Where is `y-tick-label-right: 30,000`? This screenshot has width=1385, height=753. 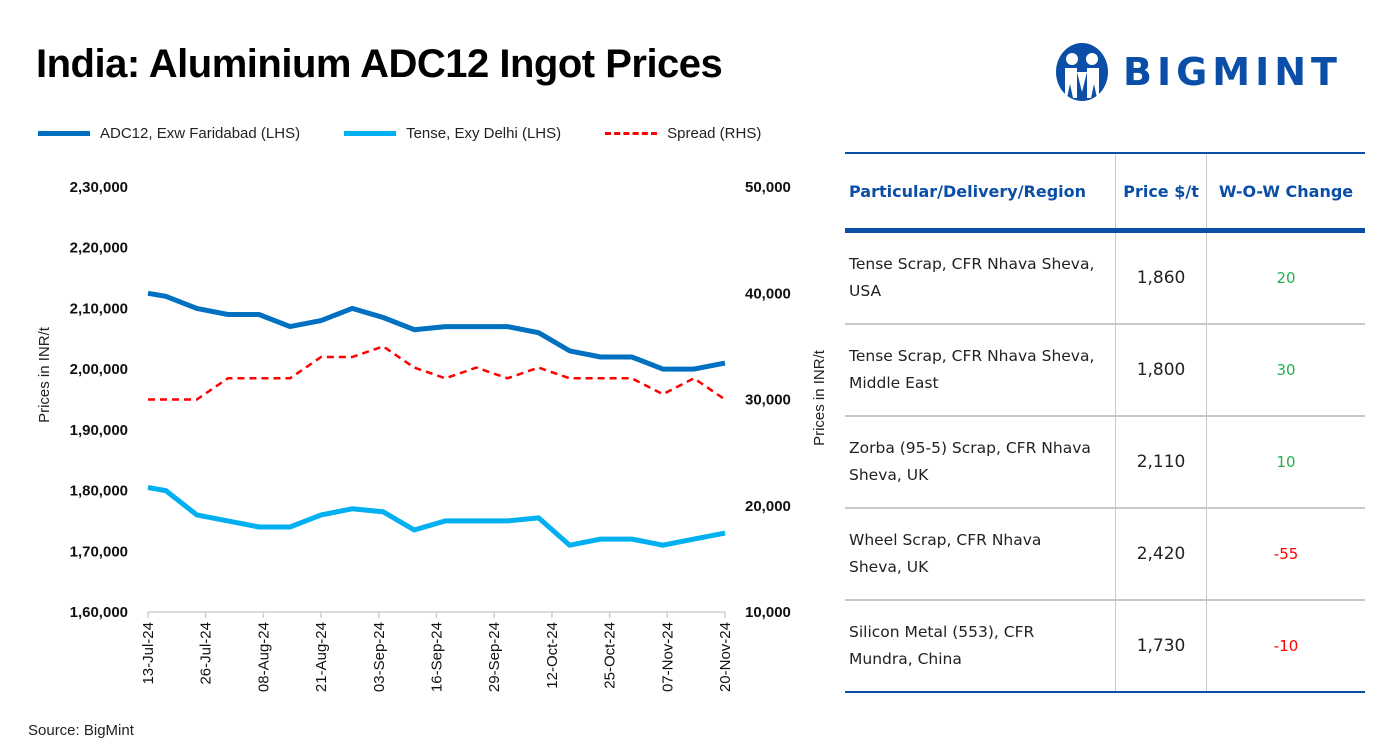 y-tick-label-right: 30,000 is located at coordinates (768, 400).